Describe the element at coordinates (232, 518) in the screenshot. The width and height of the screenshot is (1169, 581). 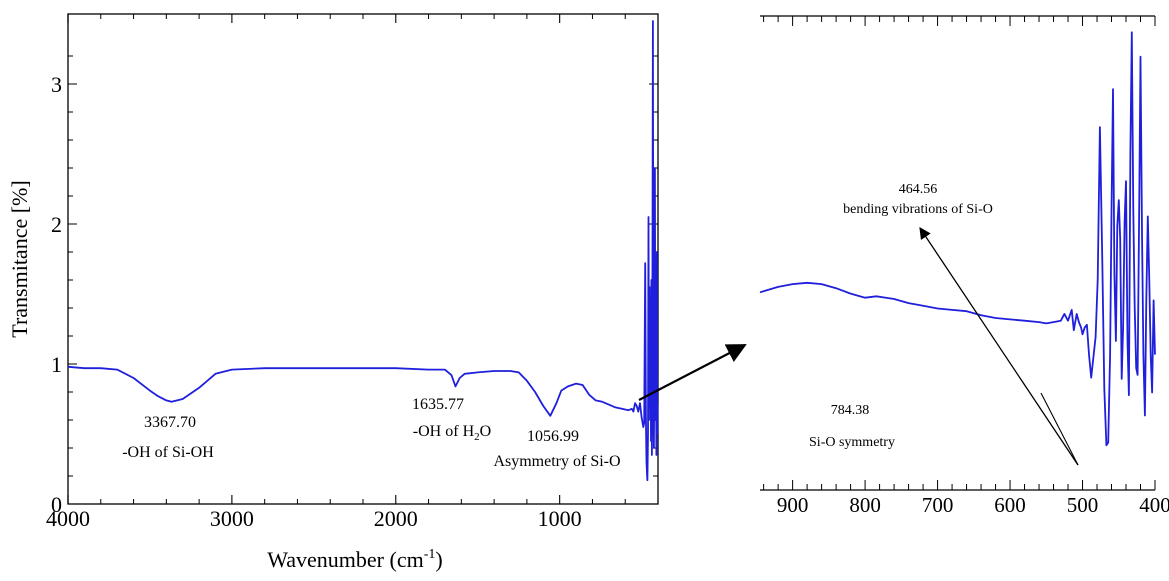
I see `main-xtick-label: 3000` at that location.